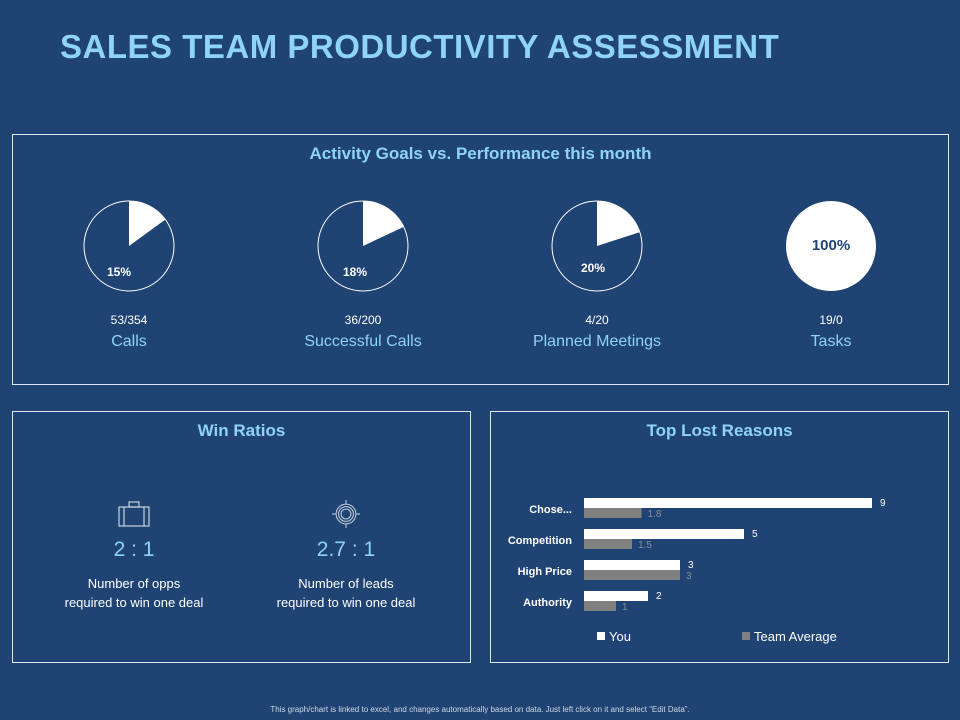 Image resolution: width=960 pixels, height=720 pixels. Describe the element at coordinates (129, 341) in the screenshot. I see `metric-label: Calls` at that location.